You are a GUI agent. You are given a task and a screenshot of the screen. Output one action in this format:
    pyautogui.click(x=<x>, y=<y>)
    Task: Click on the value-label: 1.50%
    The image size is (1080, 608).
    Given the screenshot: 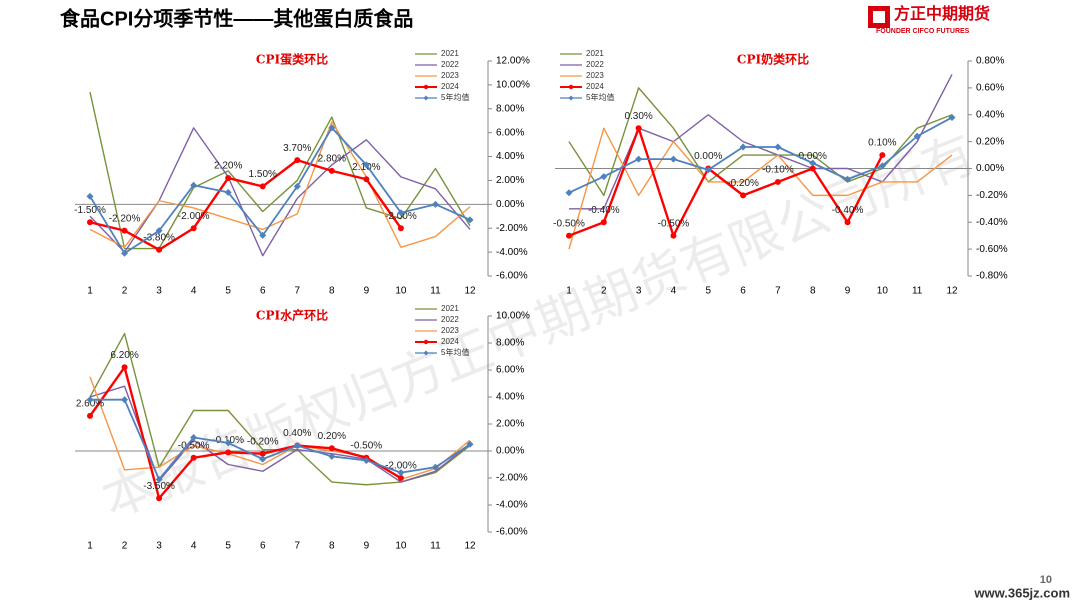 What is the action you would take?
    pyautogui.click(x=263, y=174)
    